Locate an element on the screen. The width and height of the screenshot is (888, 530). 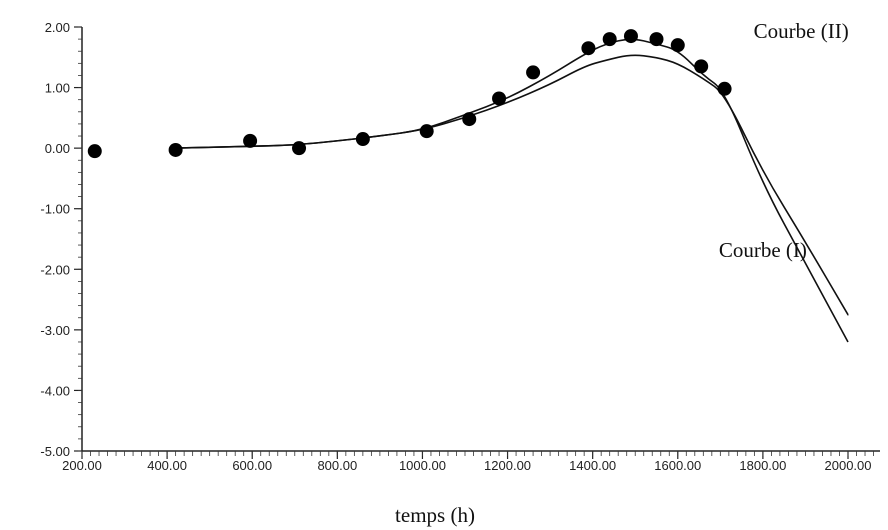
y-tick-label: -4.00 is located at coordinates (55, 390).